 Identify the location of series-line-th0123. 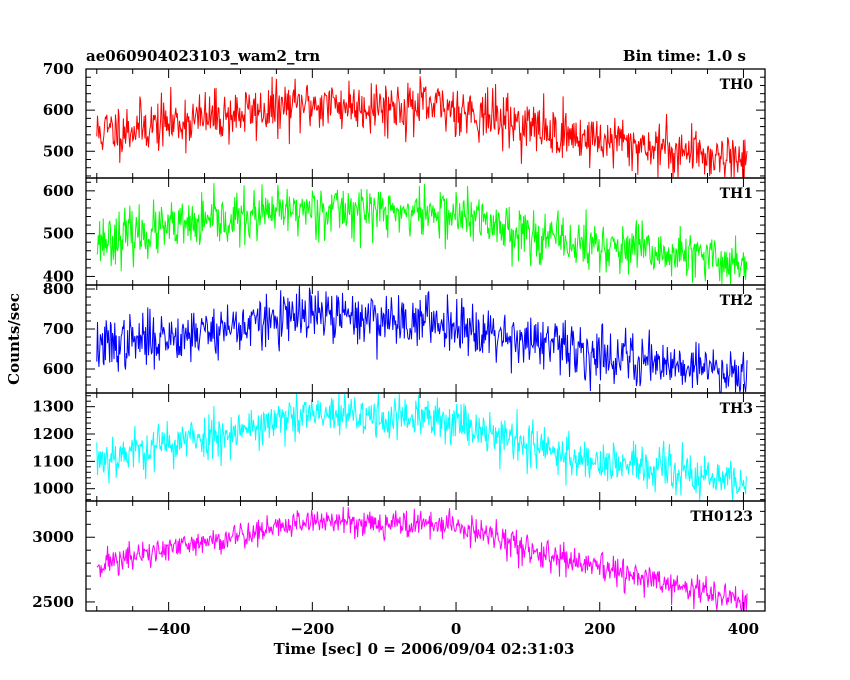
(422, 559).